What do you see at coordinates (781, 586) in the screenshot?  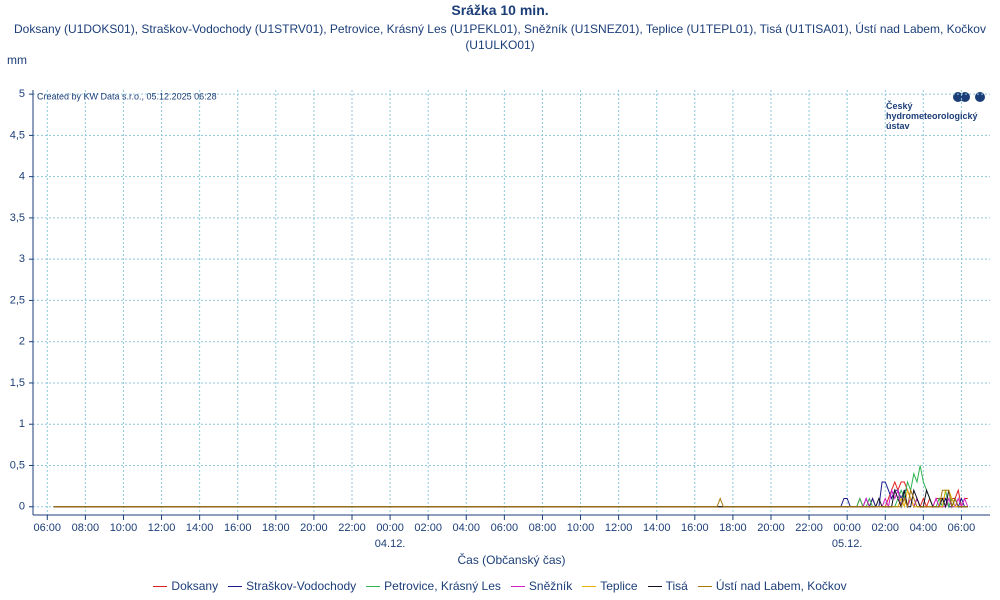 I see `legend-label: Ústí nad Labem, Kočkov` at bounding box center [781, 586].